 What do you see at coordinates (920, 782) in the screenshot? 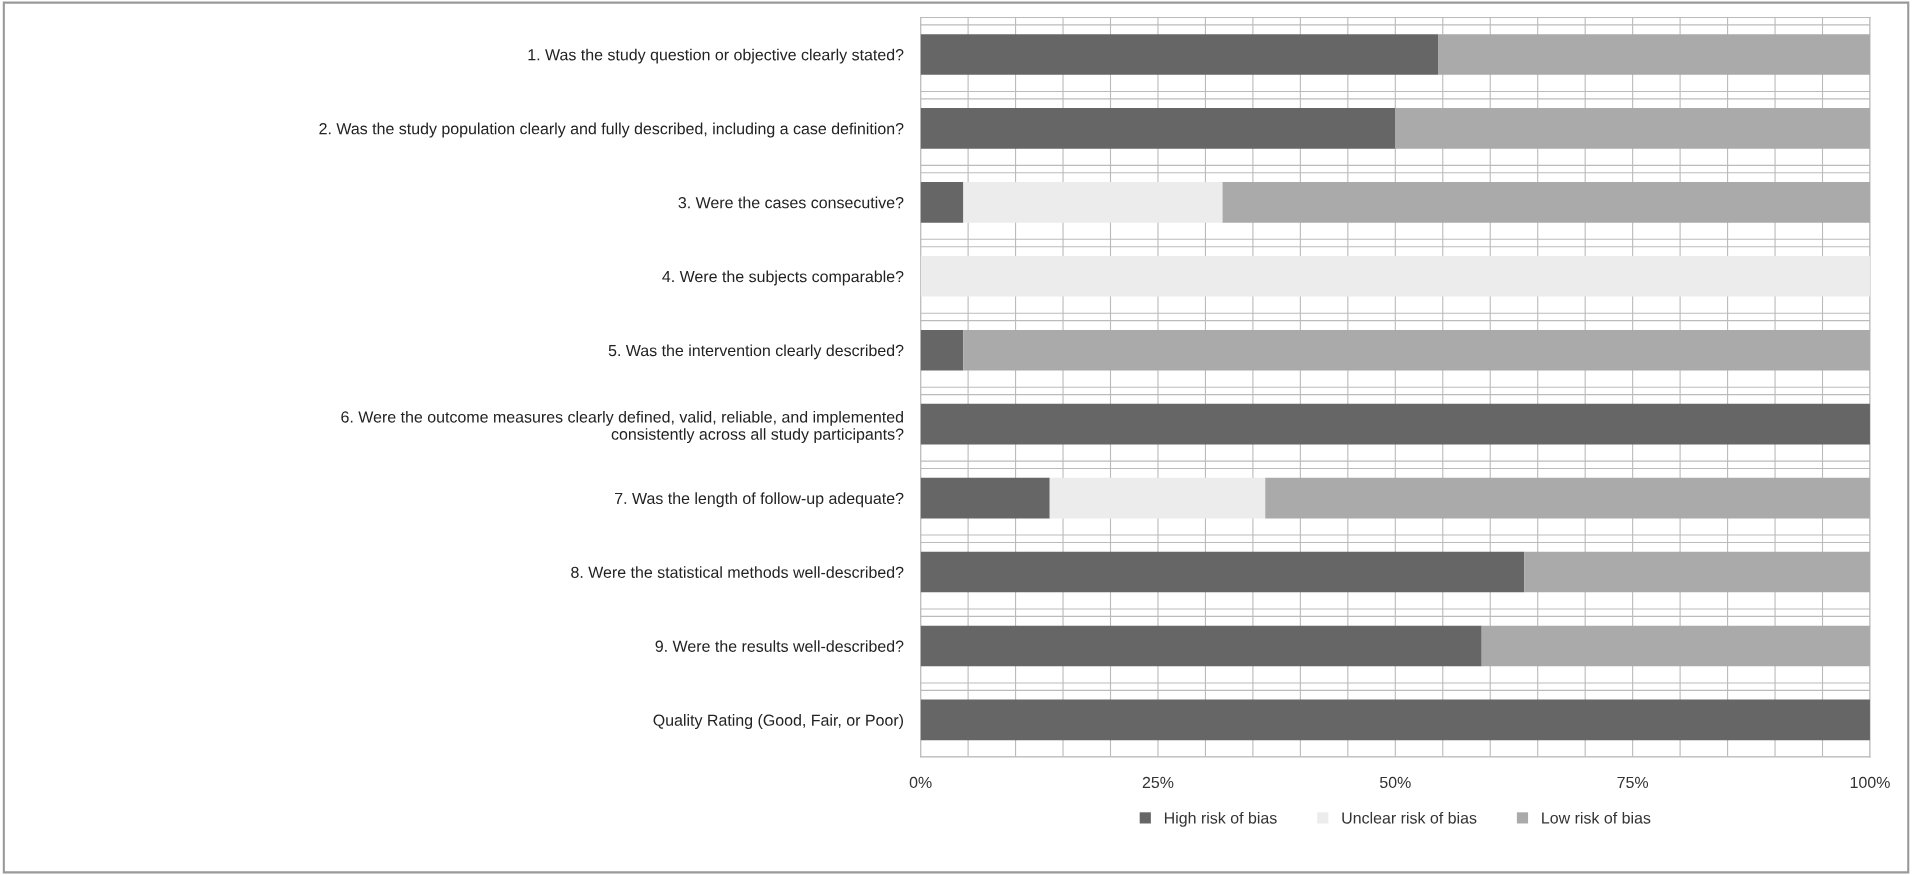
I see `x-tick-label: 0%` at bounding box center [920, 782].